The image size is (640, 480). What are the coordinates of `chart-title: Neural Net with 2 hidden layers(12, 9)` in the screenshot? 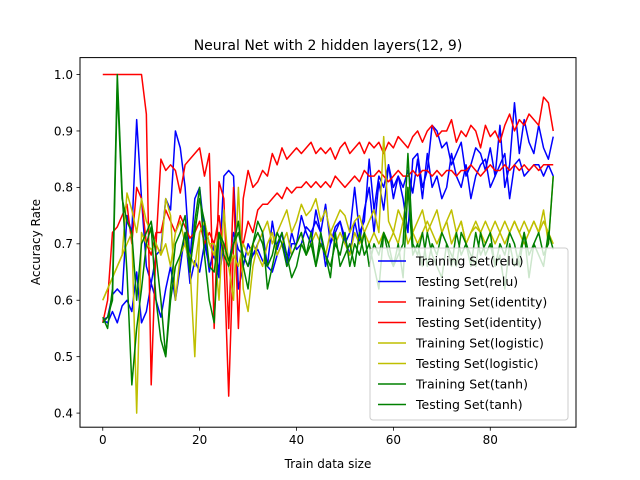 It's located at (328, 46).